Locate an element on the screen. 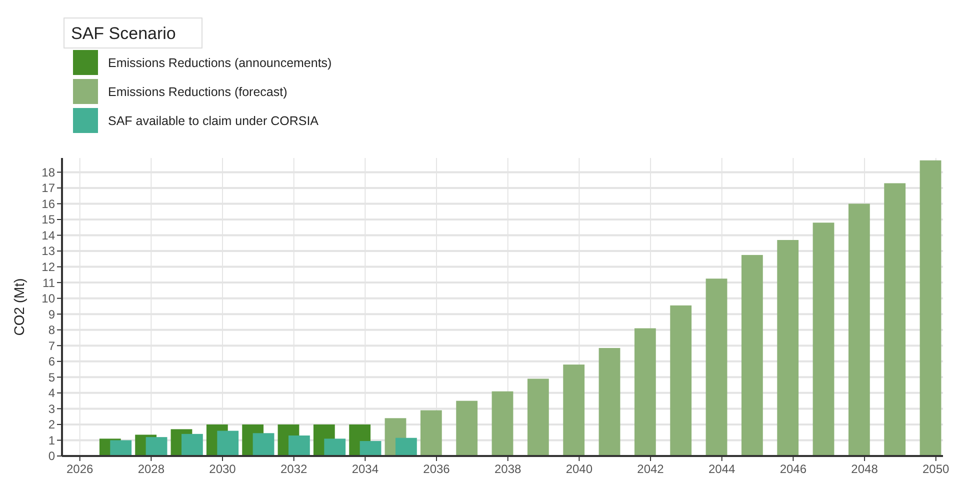  y-tick-label: 0 is located at coordinates (52, 456).